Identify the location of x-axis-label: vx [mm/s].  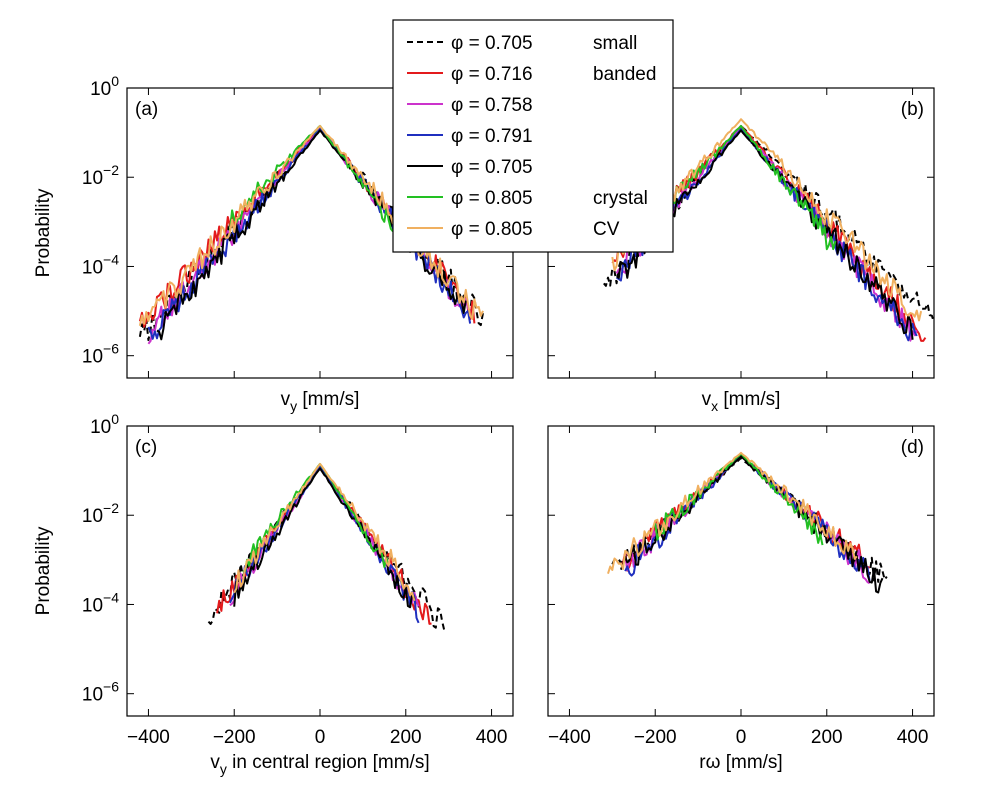
(741, 401).